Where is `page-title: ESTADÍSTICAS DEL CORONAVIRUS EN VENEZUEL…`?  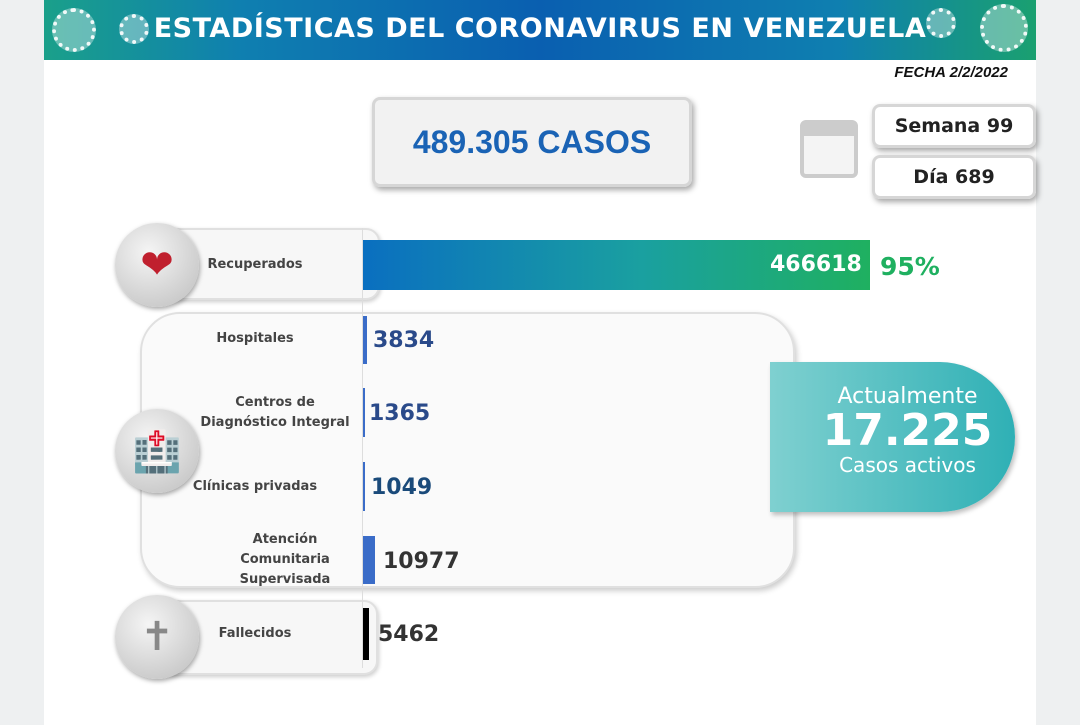 page-title: ESTADÍSTICAS DEL CORONAVIRUS EN VENEZUEL… is located at coordinates (540, 28).